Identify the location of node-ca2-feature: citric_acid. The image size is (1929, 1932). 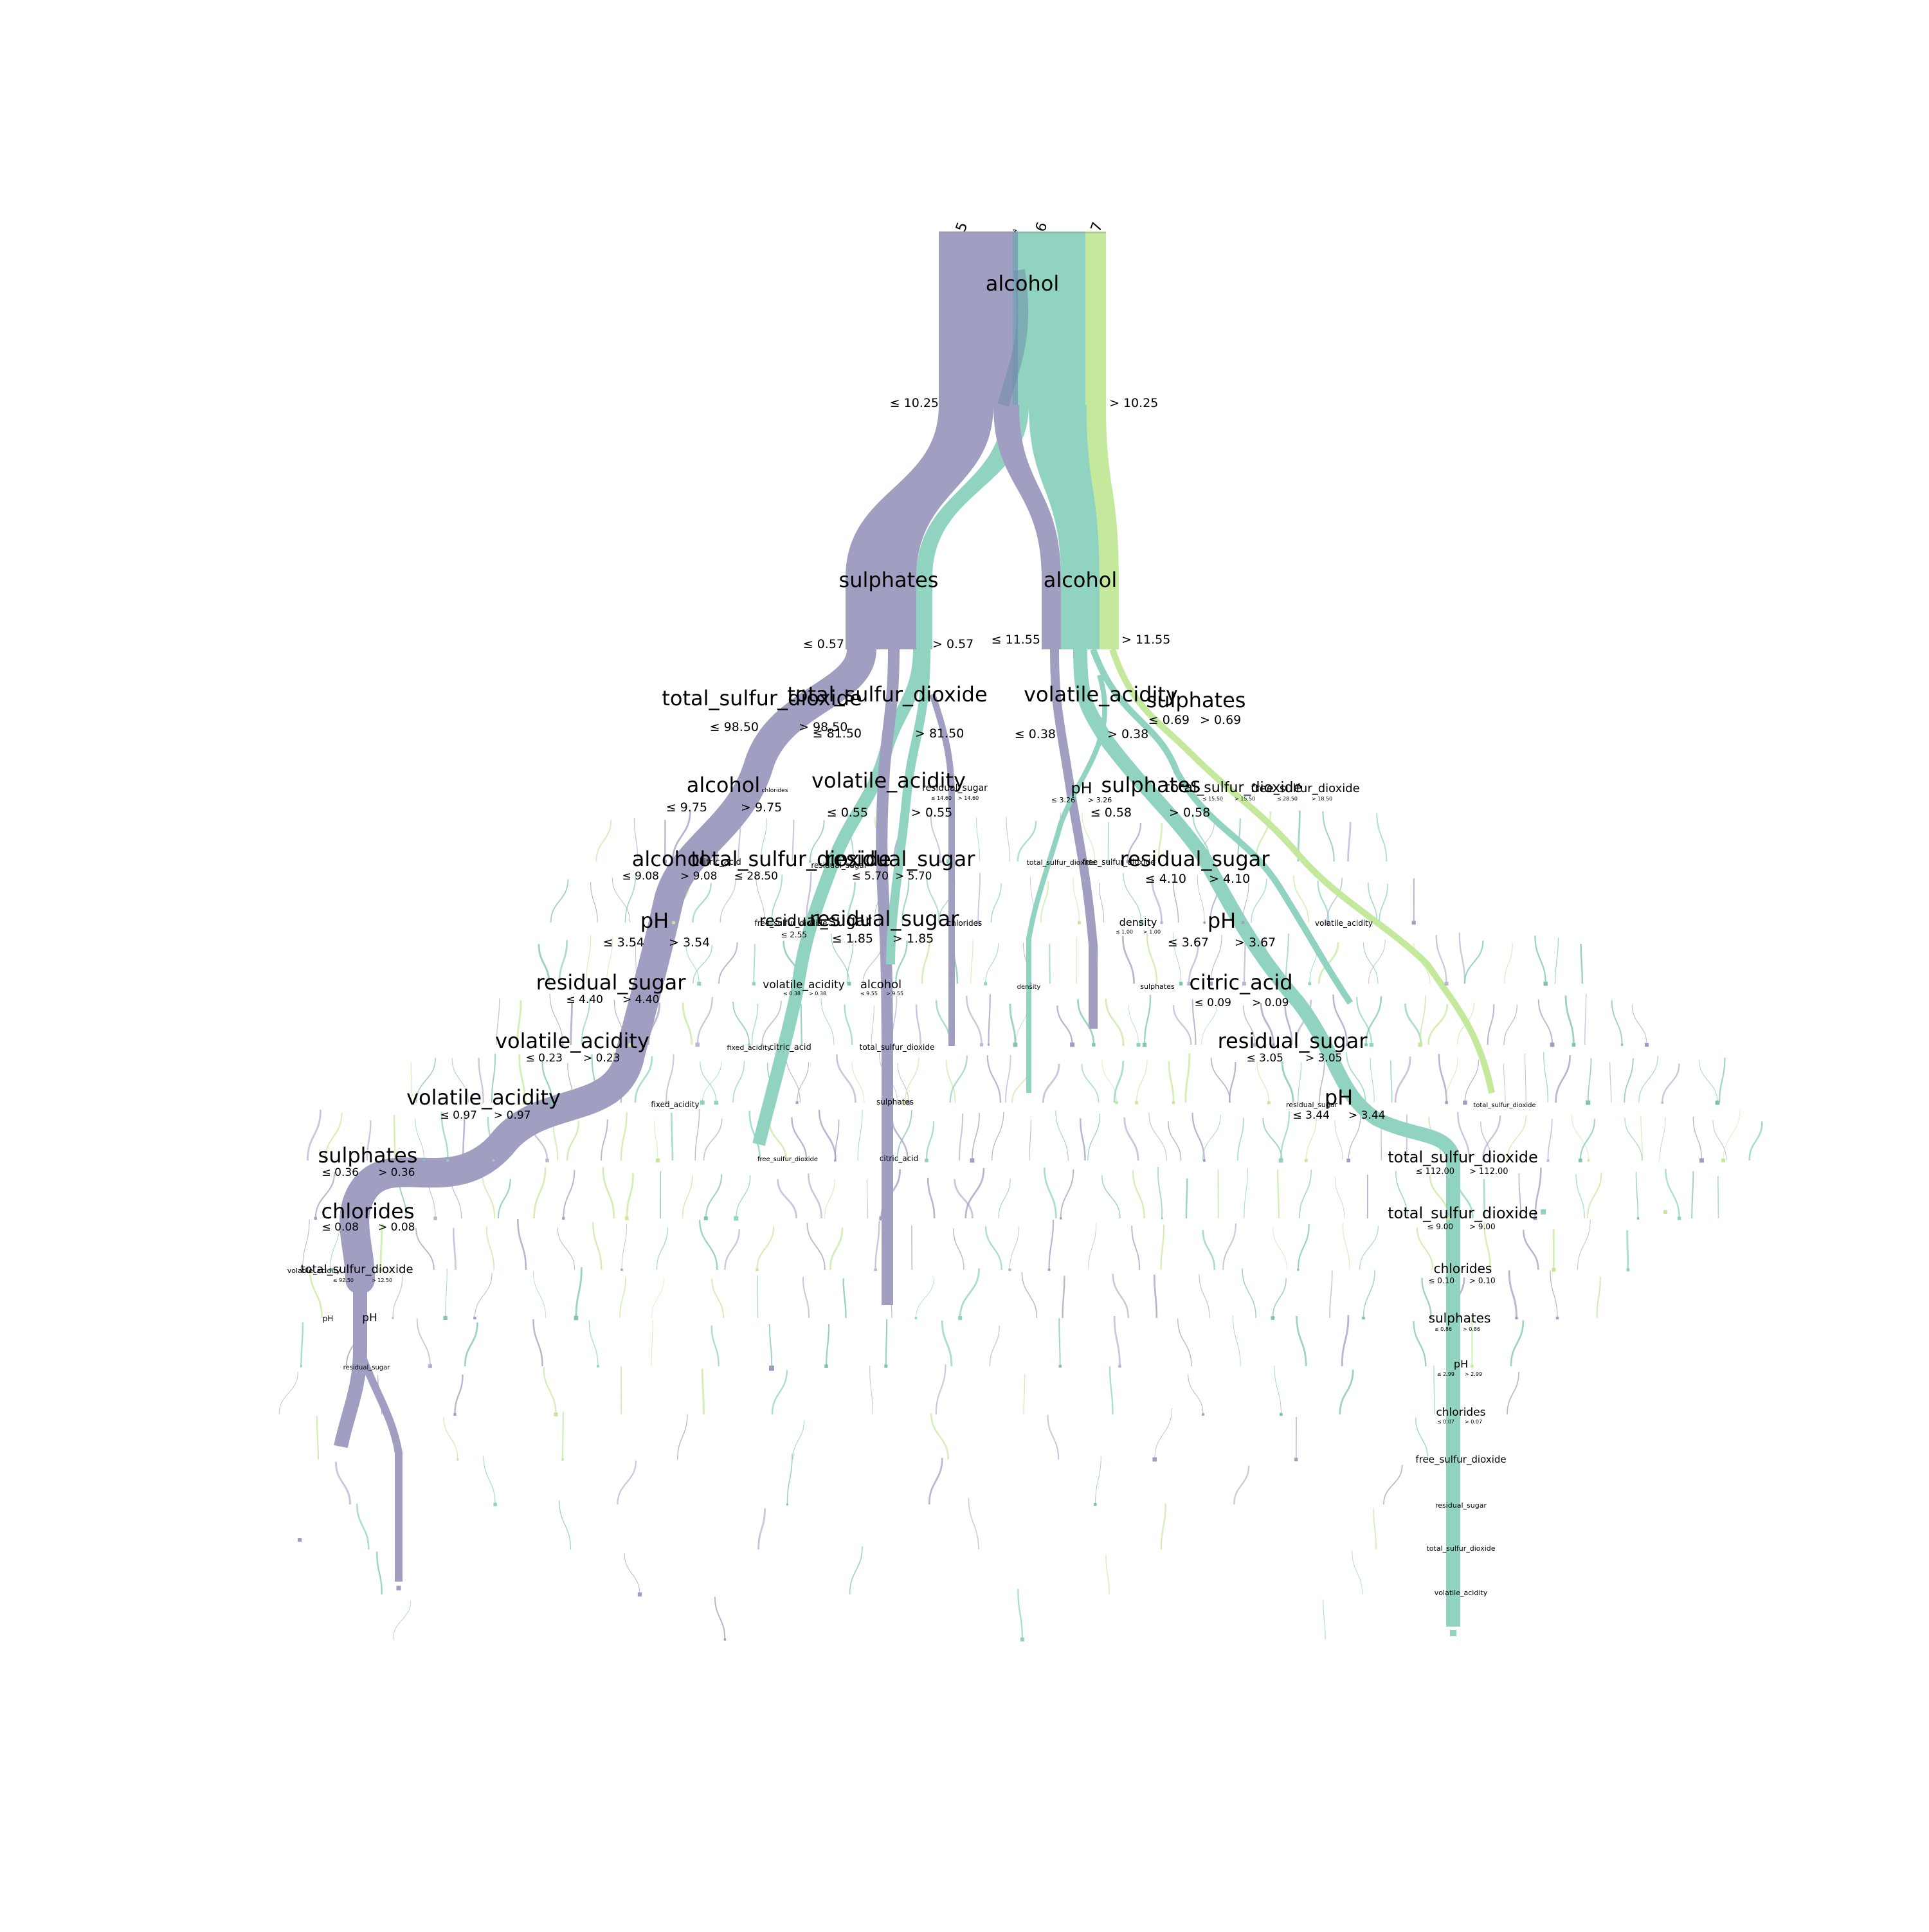
(1240, 983).